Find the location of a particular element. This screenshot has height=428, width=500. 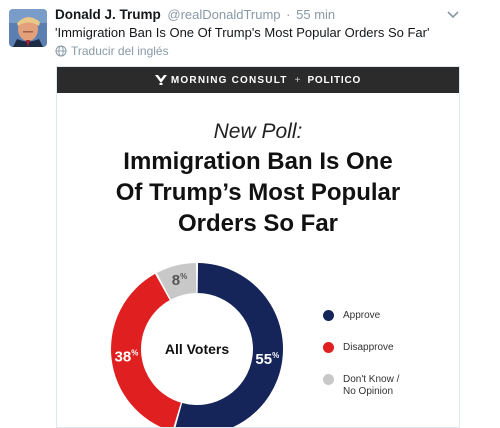

headline-line: Orders So Far is located at coordinates (258, 223).